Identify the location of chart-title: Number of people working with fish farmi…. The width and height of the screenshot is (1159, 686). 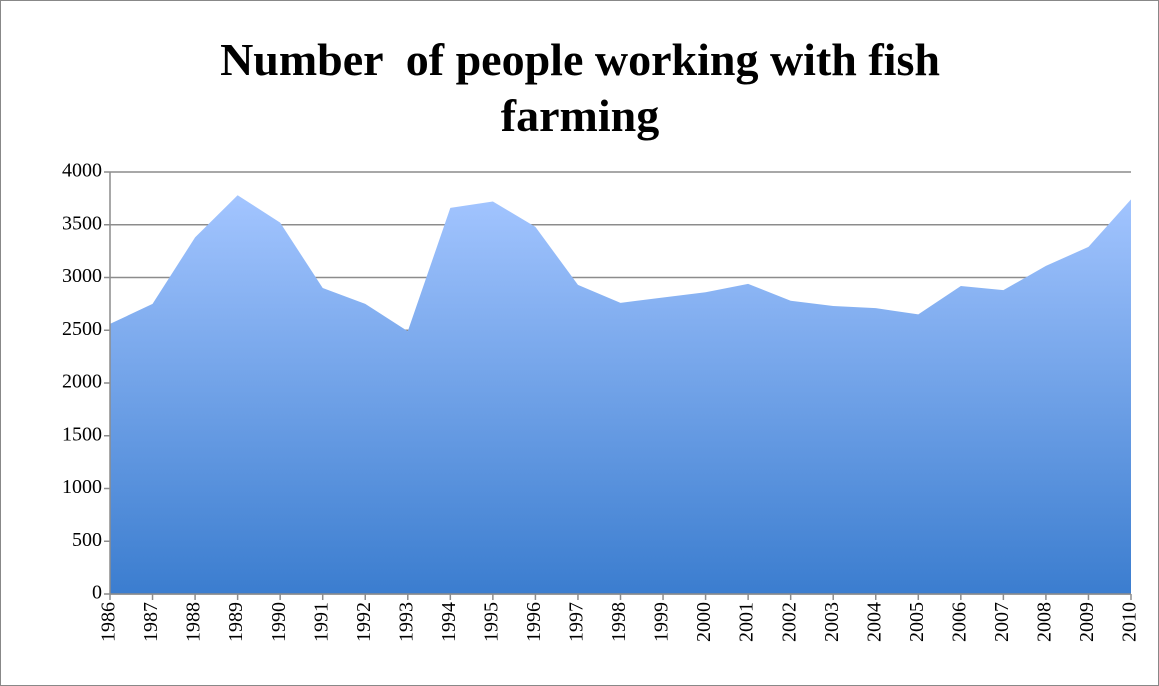
(586, 87).